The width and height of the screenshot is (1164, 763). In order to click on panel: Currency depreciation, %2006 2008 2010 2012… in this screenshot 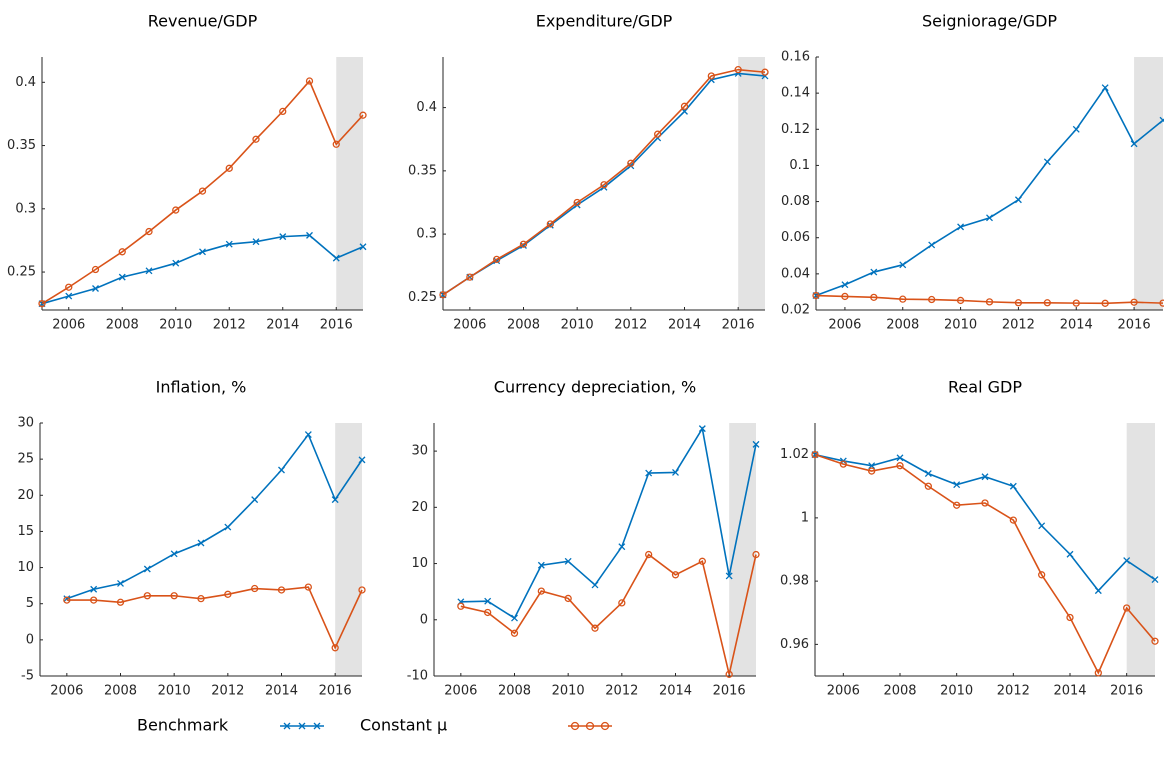, I will do `click(583, 538)`.